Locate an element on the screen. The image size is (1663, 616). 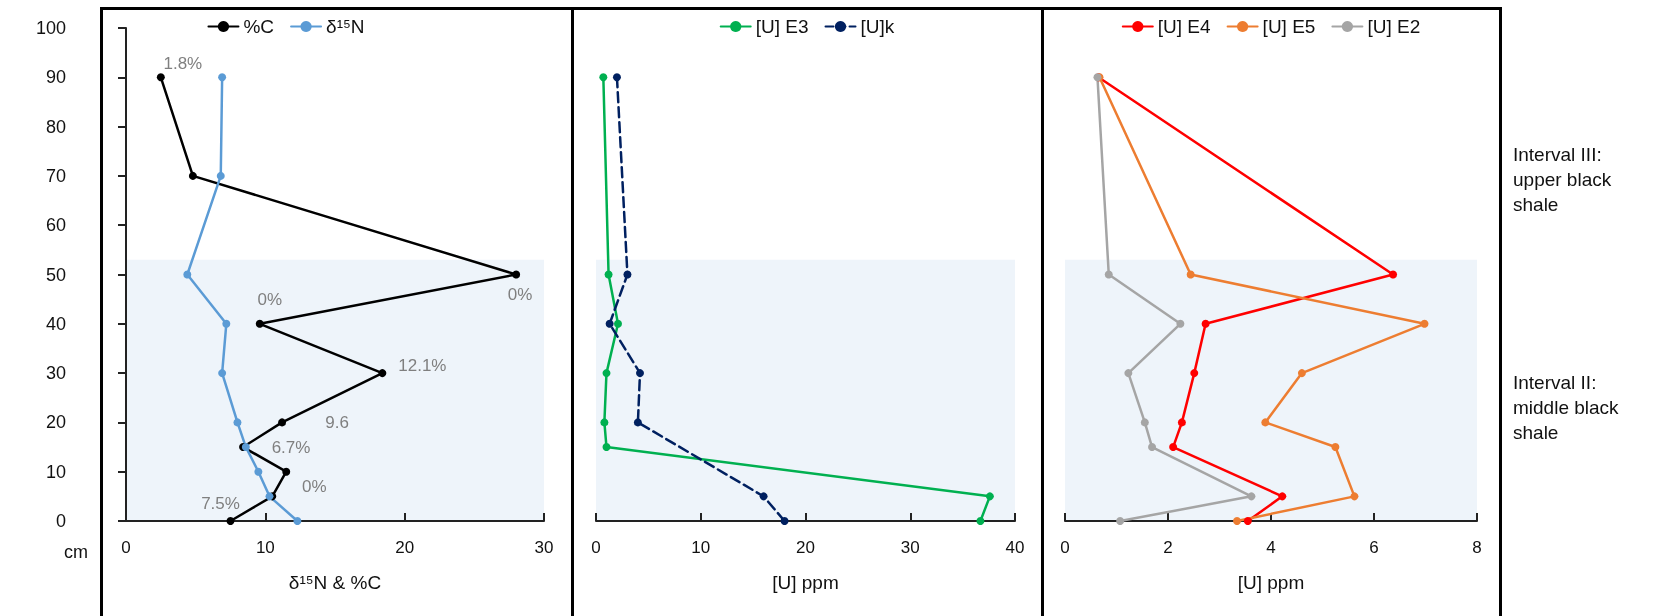
text: Interval II: middle black shale is located at coordinates (1566, 408).